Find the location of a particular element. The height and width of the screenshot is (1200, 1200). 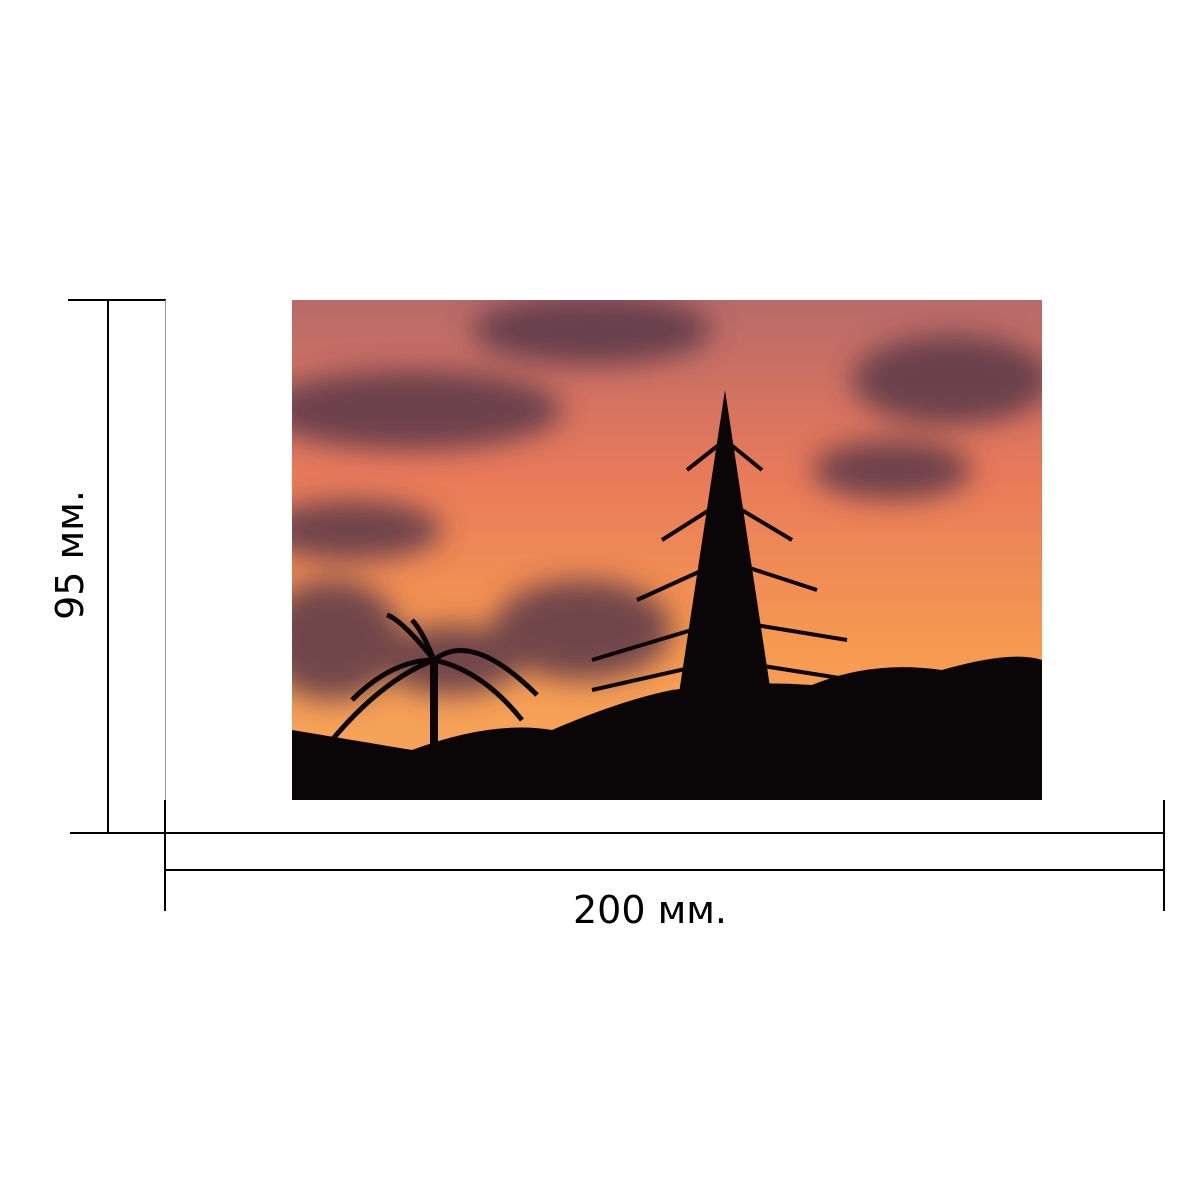

height-tick-top is located at coordinates (117, 300).